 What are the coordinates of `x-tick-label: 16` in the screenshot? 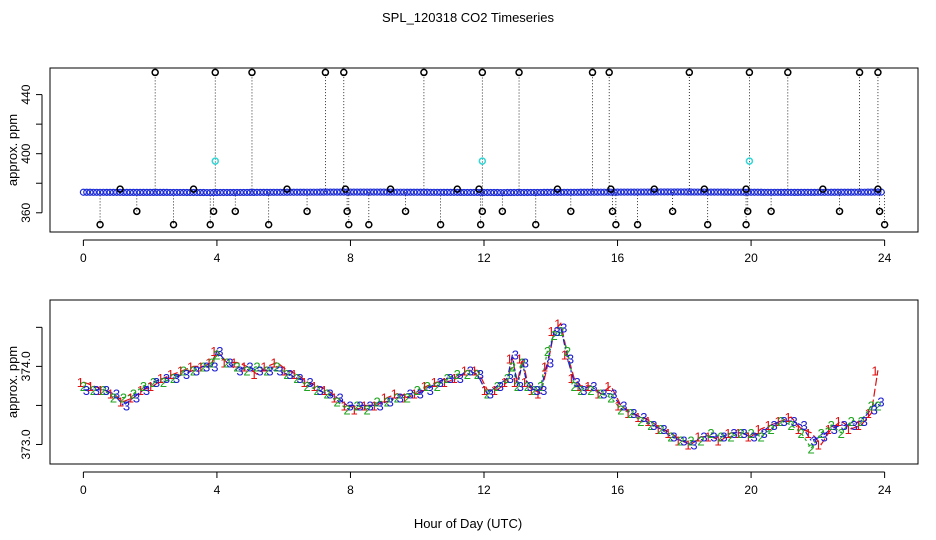 It's located at (618, 490).